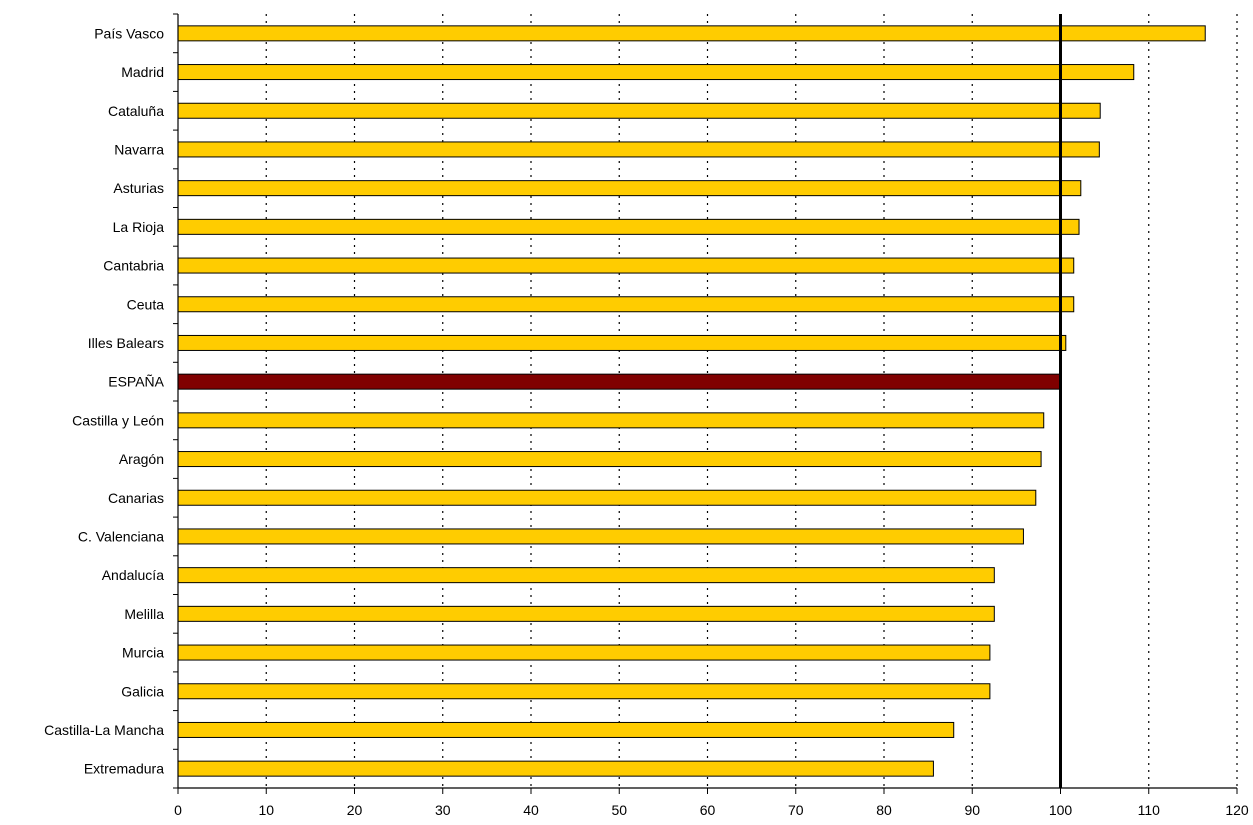 Image resolution: width=1253 pixels, height=825 pixels. I want to click on bar-castilla-la-mancha, so click(566, 729).